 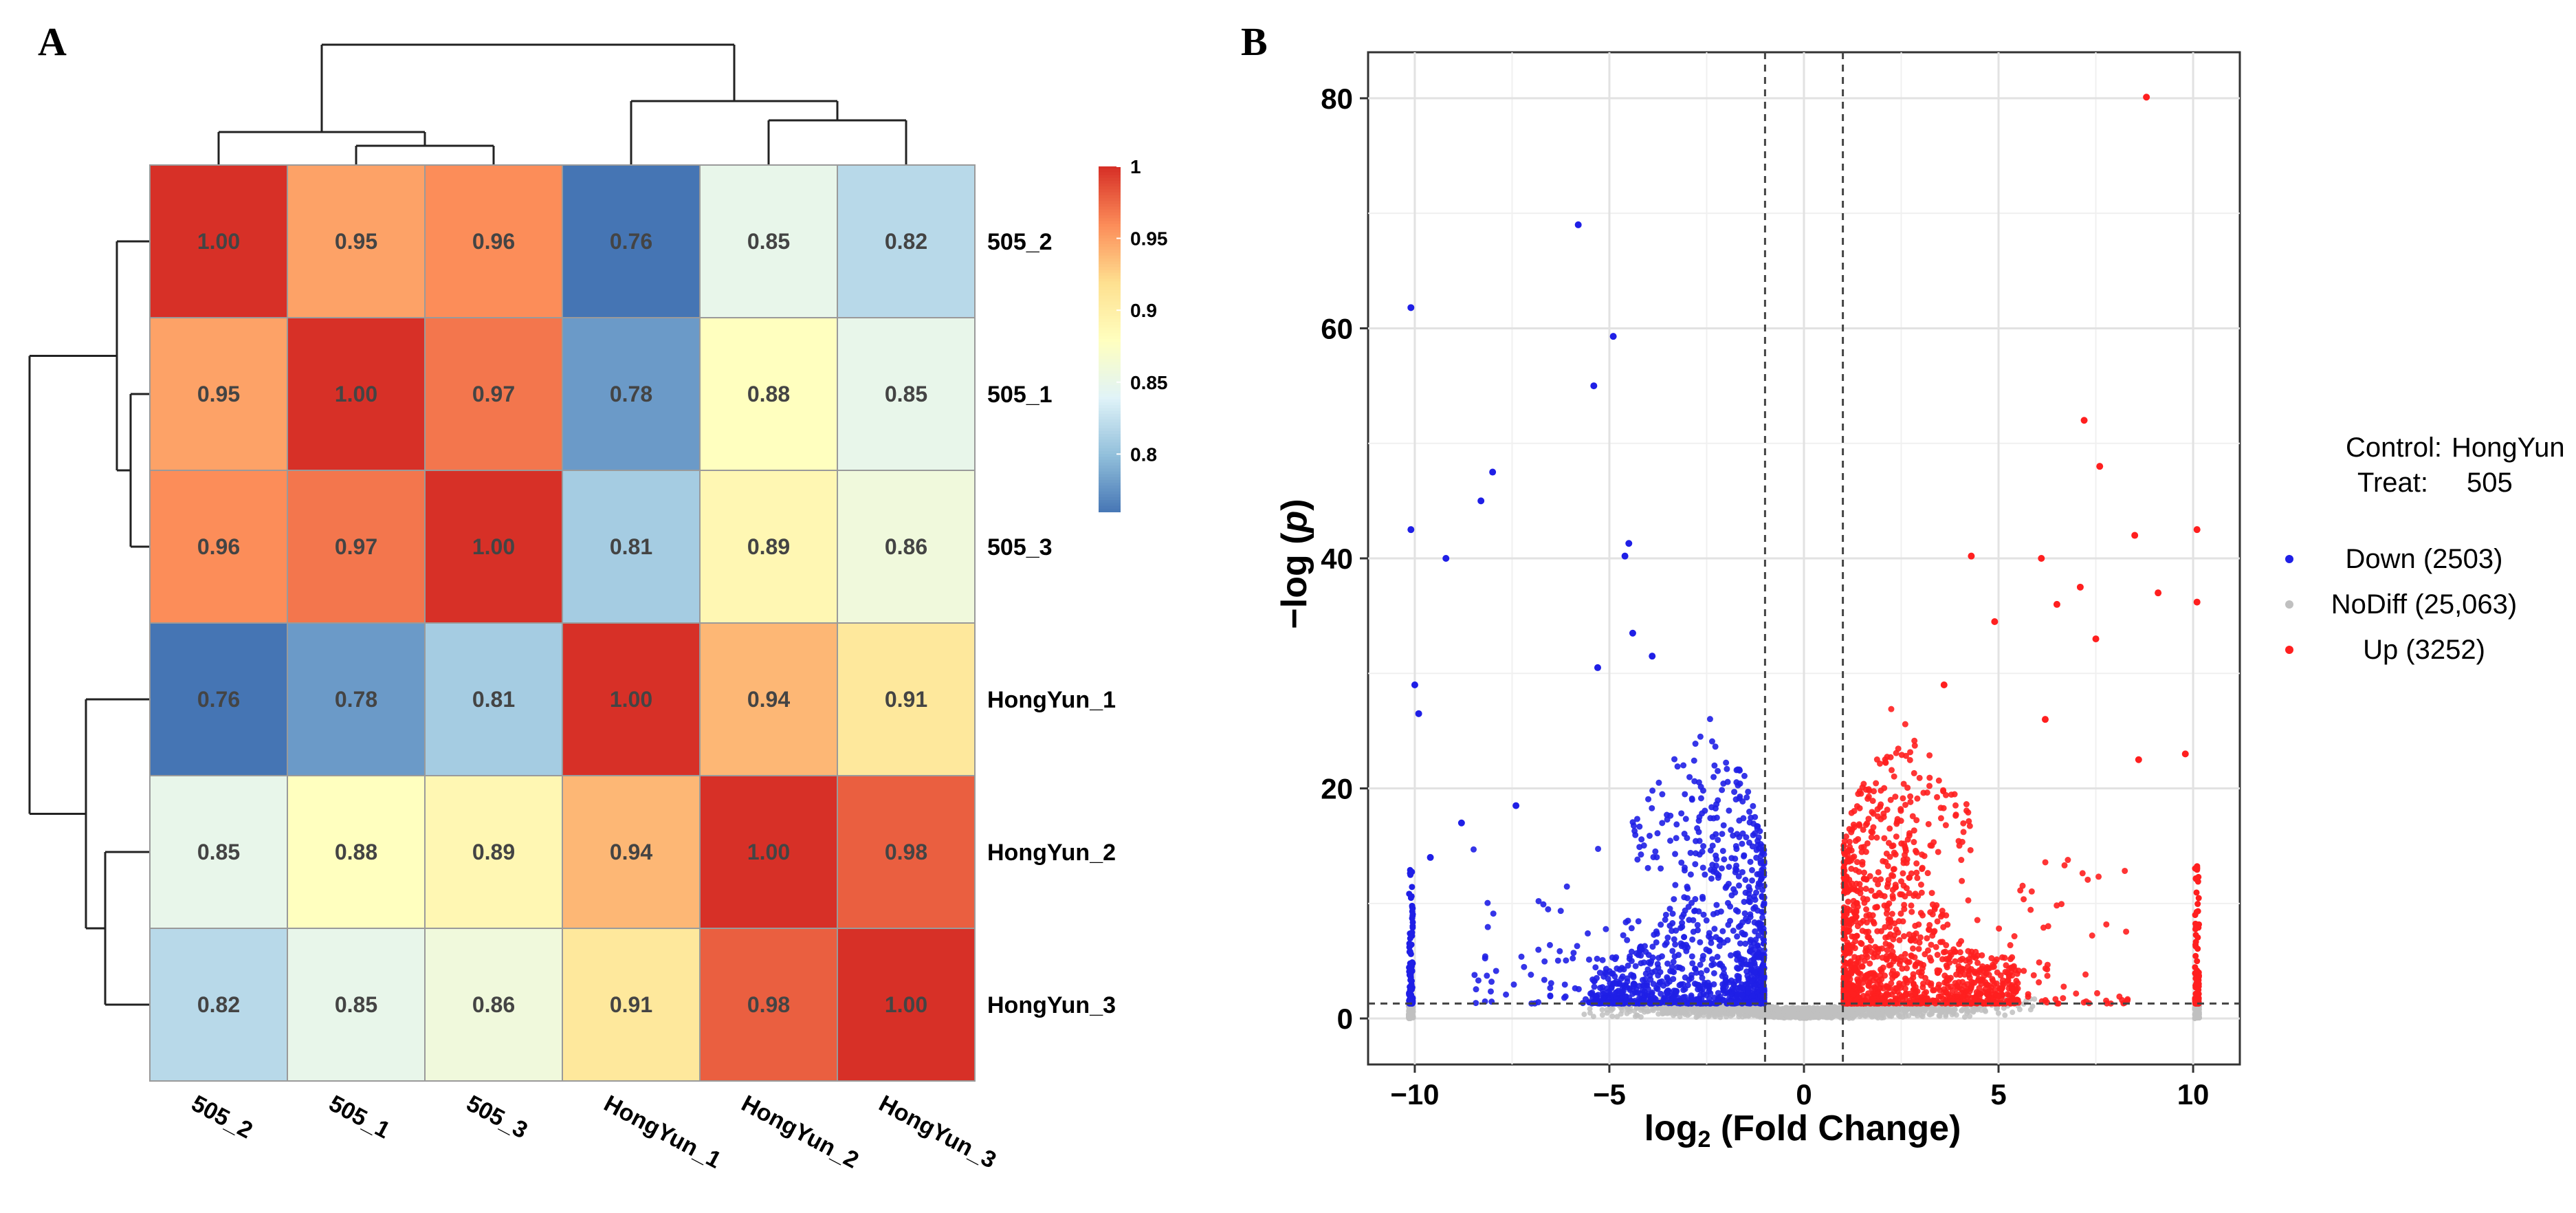 What do you see at coordinates (52, 41) in the screenshot?
I see `panel-label-a: A` at bounding box center [52, 41].